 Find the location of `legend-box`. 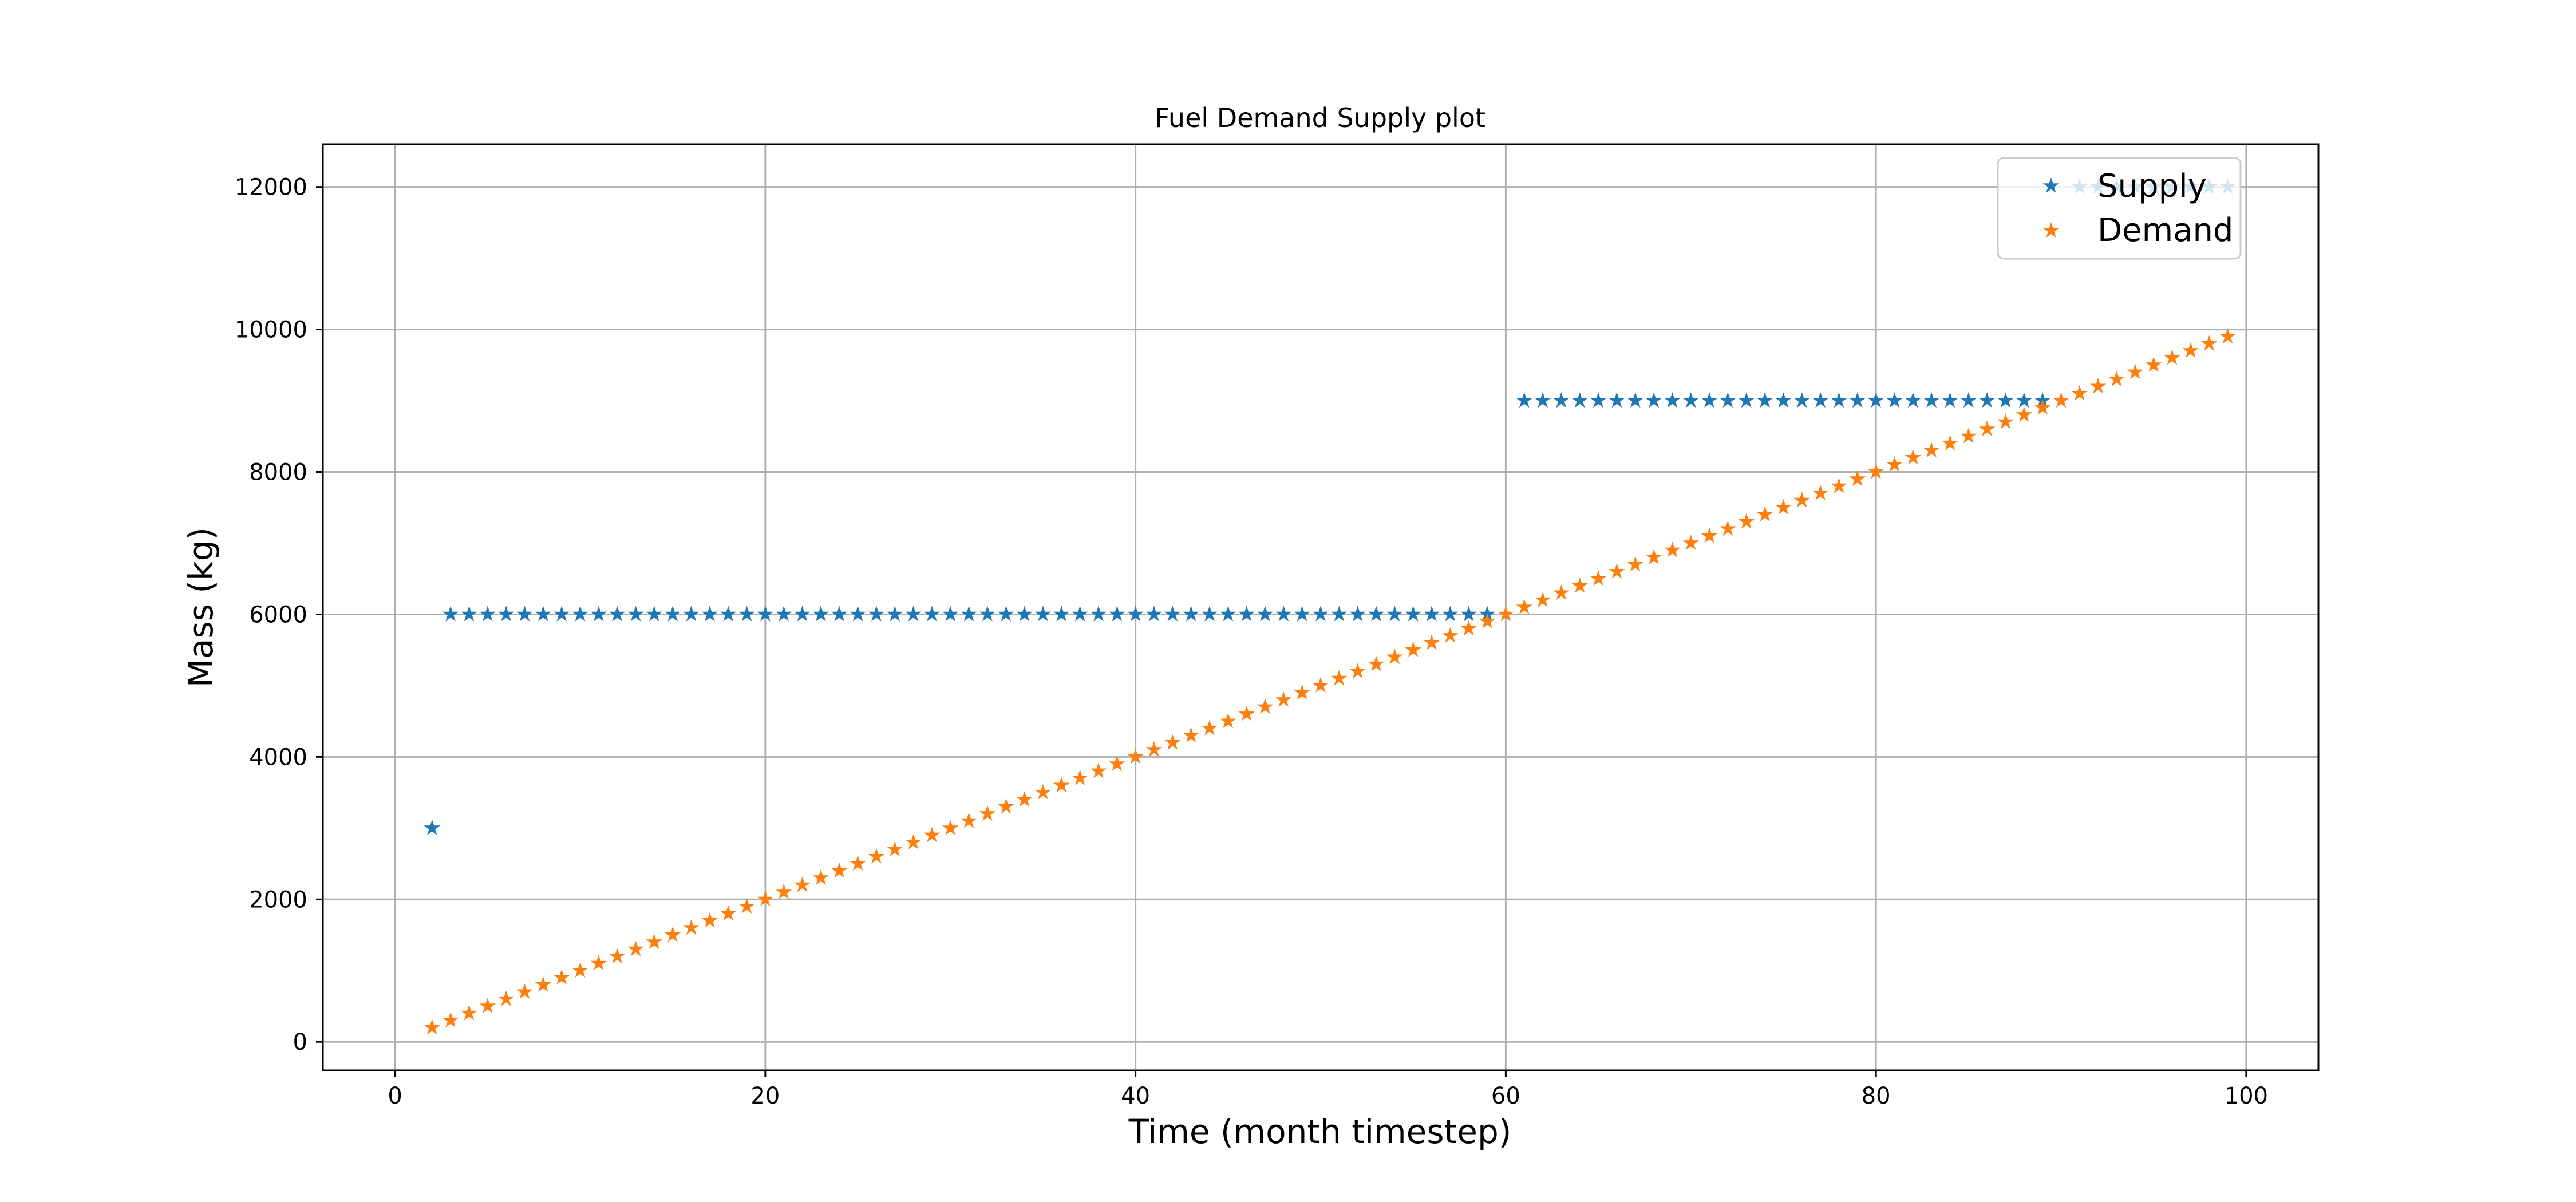

legend-box is located at coordinates (2119, 209).